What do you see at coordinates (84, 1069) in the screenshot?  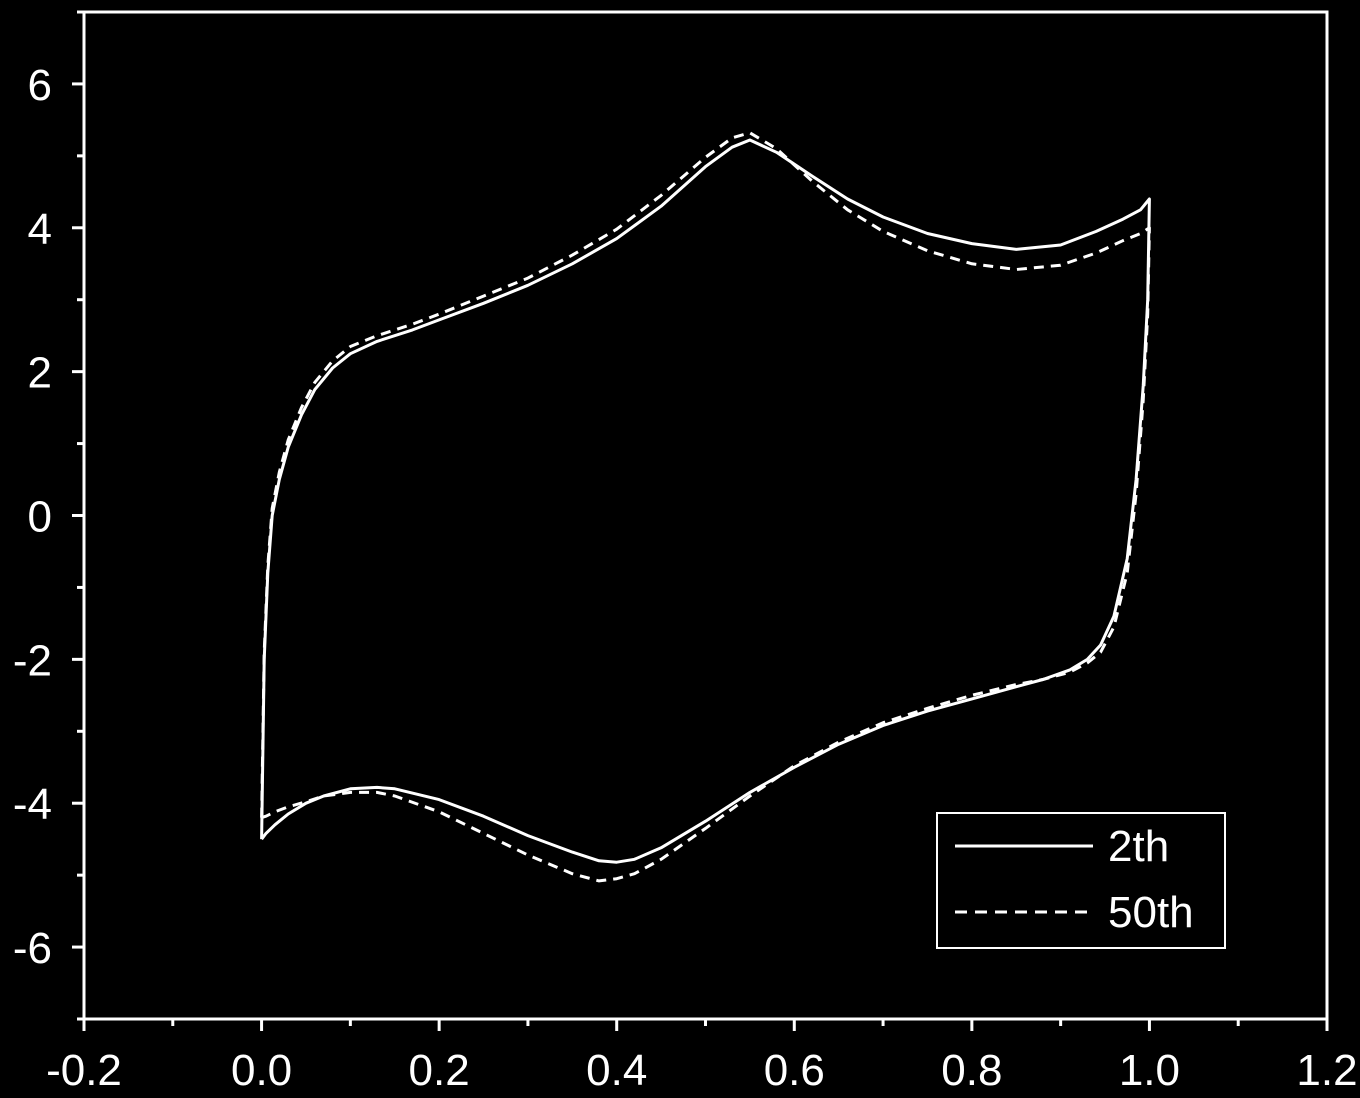 I see `x-tick-label: -0.2` at bounding box center [84, 1069].